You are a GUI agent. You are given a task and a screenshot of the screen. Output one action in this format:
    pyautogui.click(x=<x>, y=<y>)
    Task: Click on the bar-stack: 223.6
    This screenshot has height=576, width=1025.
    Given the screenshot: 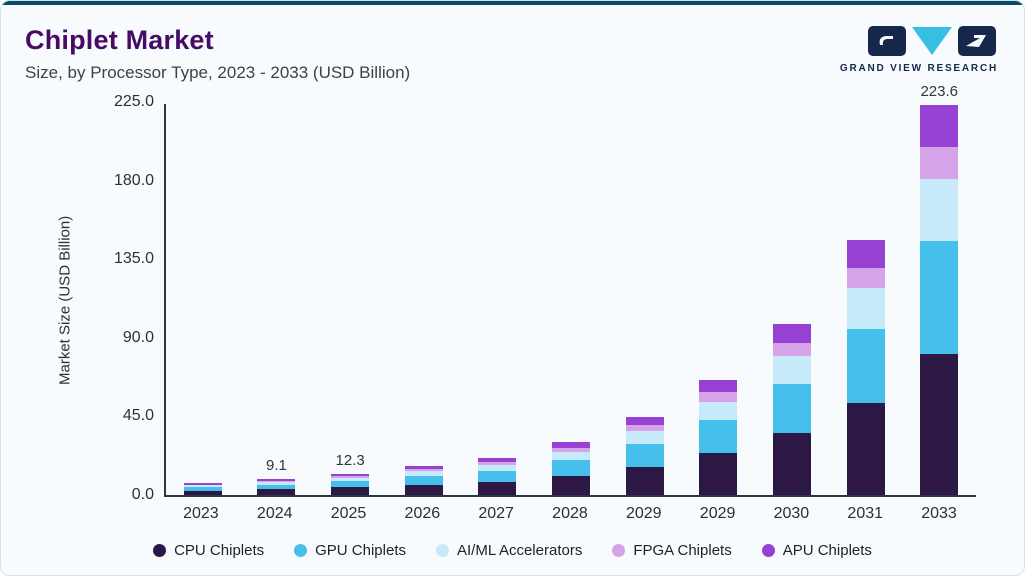 What is the action you would take?
    pyautogui.click(x=939, y=289)
    